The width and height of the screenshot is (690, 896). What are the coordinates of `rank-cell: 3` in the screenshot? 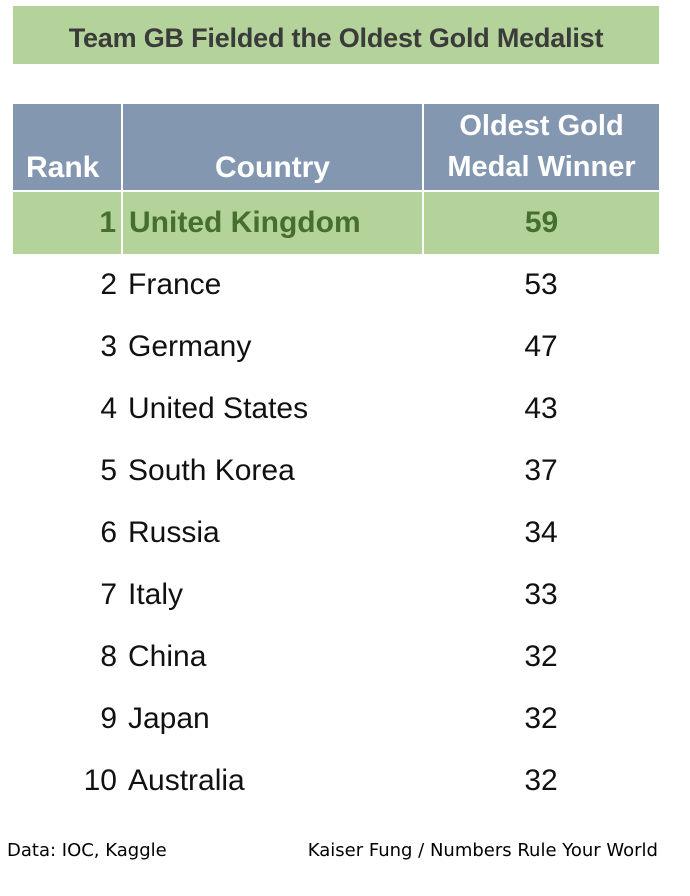 It's located at (108, 346).